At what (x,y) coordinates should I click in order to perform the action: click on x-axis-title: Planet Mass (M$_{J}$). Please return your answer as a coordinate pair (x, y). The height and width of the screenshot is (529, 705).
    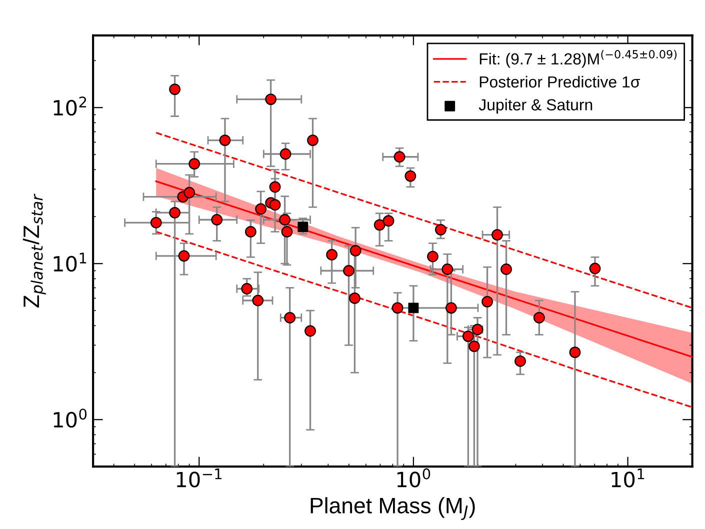
    Looking at the image, I should click on (392, 508).